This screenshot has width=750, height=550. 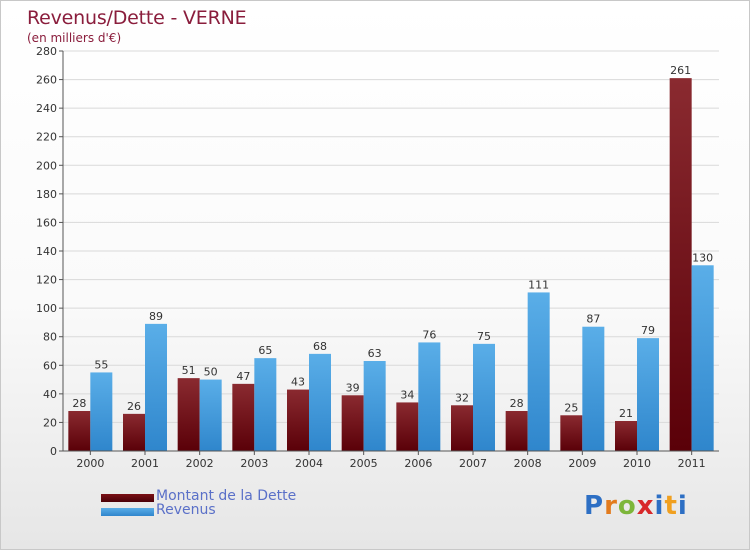 I want to click on x-tick-label: 2000, so click(x=90, y=463).